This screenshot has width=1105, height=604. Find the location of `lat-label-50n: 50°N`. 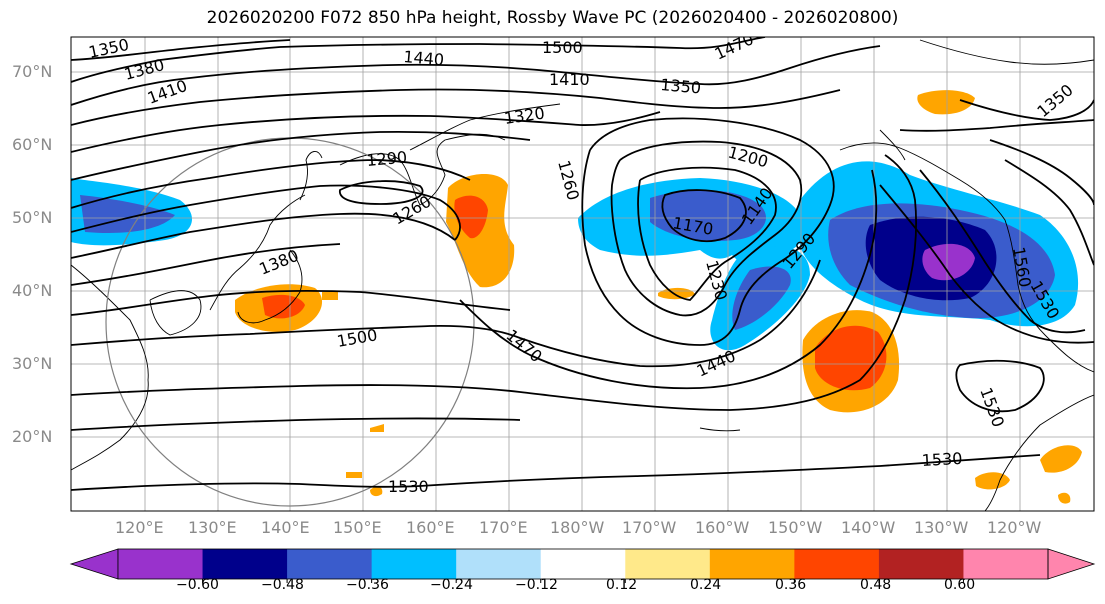

lat-label-50n: 50°N is located at coordinates (32, 217).